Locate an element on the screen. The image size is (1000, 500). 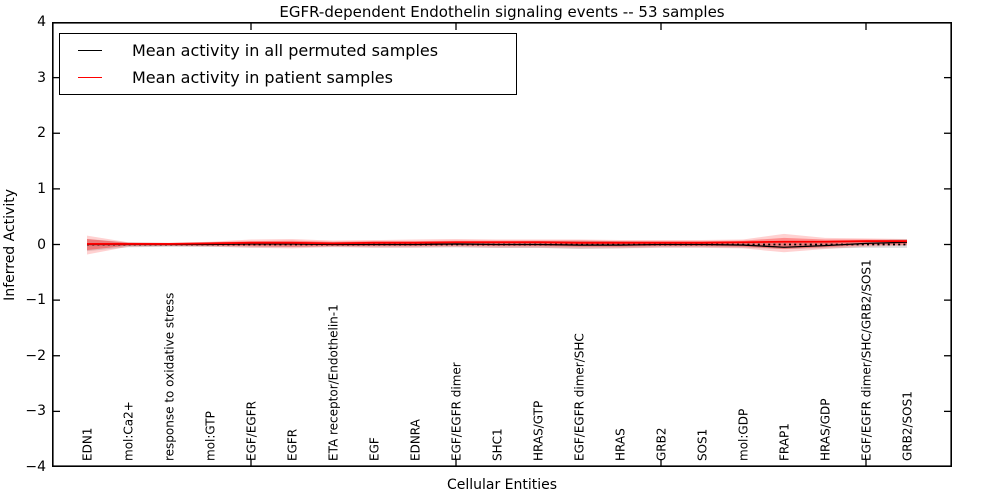
x-category-label: mol:GDP is located at coordinates (744, 435).